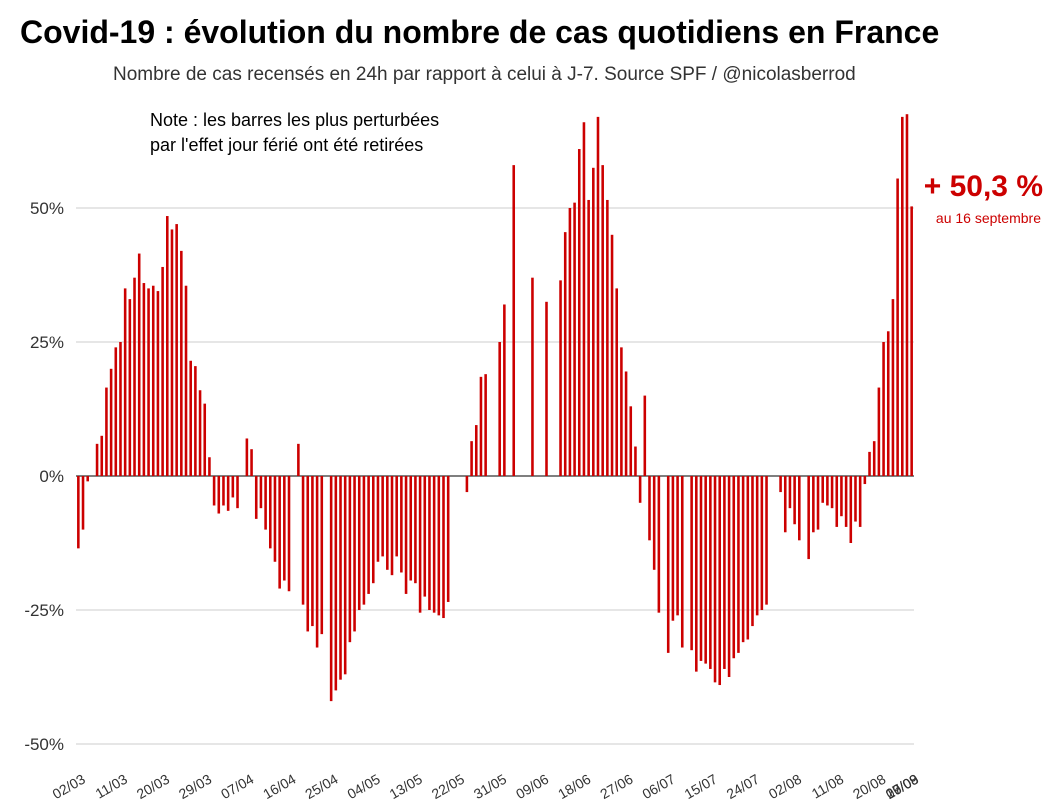 The image size is (1055, 800). What do you see at coordinates (785, 785) in the screenshot?
I see `x-tick-label: 02/08` at bounding box center [785, 785].